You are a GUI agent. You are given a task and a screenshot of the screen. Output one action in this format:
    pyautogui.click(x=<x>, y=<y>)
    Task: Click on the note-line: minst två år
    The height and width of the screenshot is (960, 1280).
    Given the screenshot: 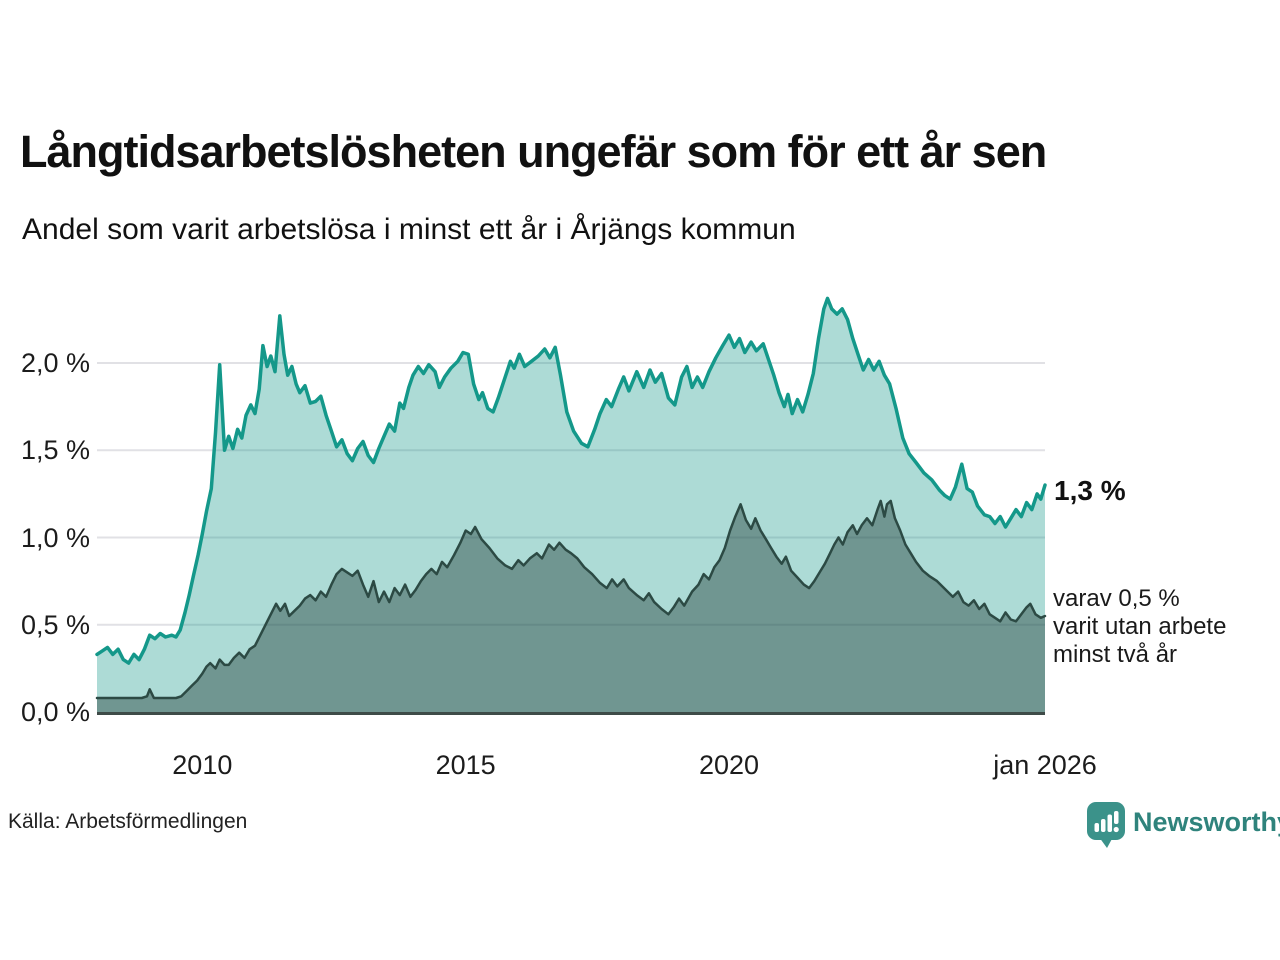 What is the action you would take?
    pyautogui.click(x=1115, y=654)
    